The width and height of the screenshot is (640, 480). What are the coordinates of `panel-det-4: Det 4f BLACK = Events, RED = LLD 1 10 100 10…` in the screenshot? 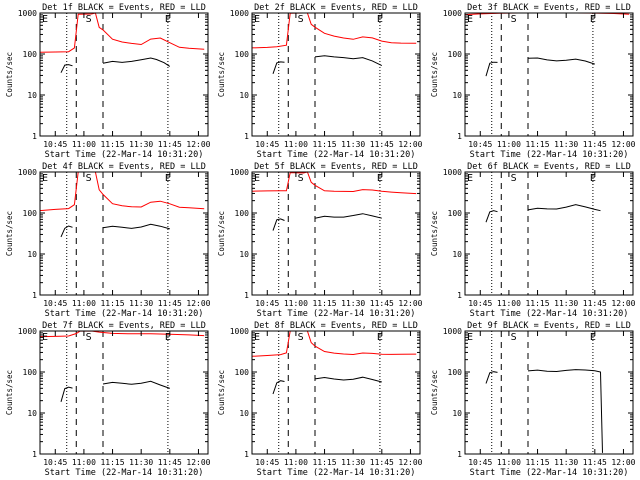 It's located at (108, 240).